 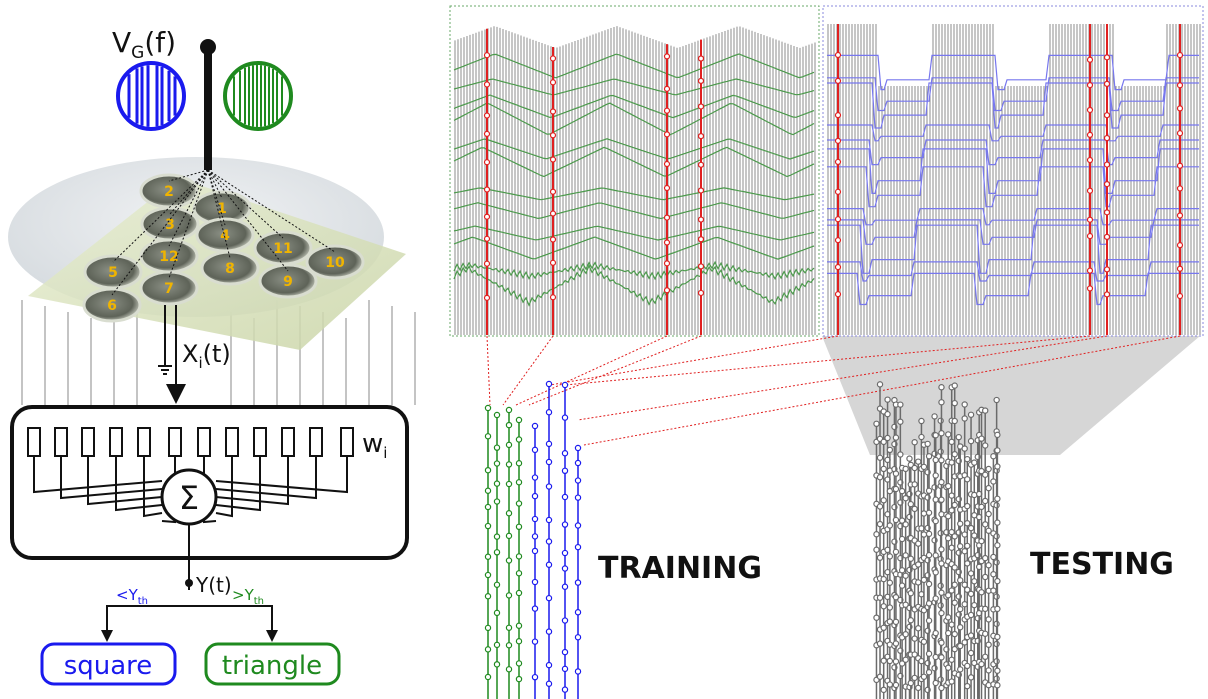 I want to click on gate-fan-lines, so click(x=223, y=232).